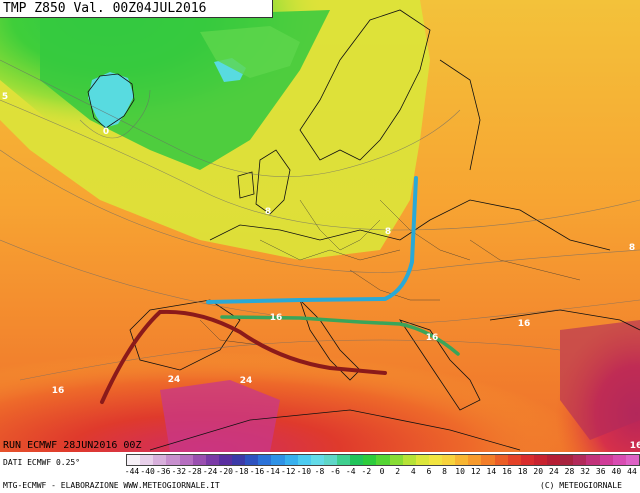  Describe the element at coordinates (581, 485) in the screenshot. I see `credits-right: (C) METEOGIORNALE` at that location.